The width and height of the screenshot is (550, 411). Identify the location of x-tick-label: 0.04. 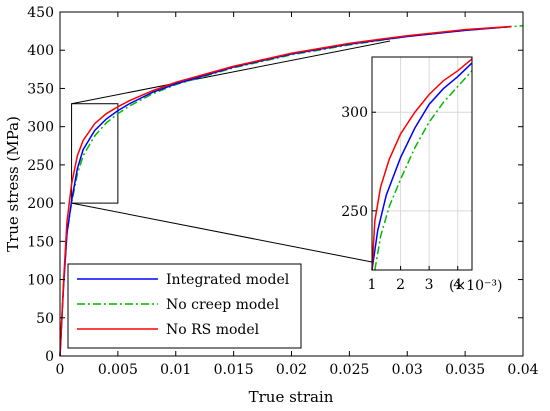
(522, 370).